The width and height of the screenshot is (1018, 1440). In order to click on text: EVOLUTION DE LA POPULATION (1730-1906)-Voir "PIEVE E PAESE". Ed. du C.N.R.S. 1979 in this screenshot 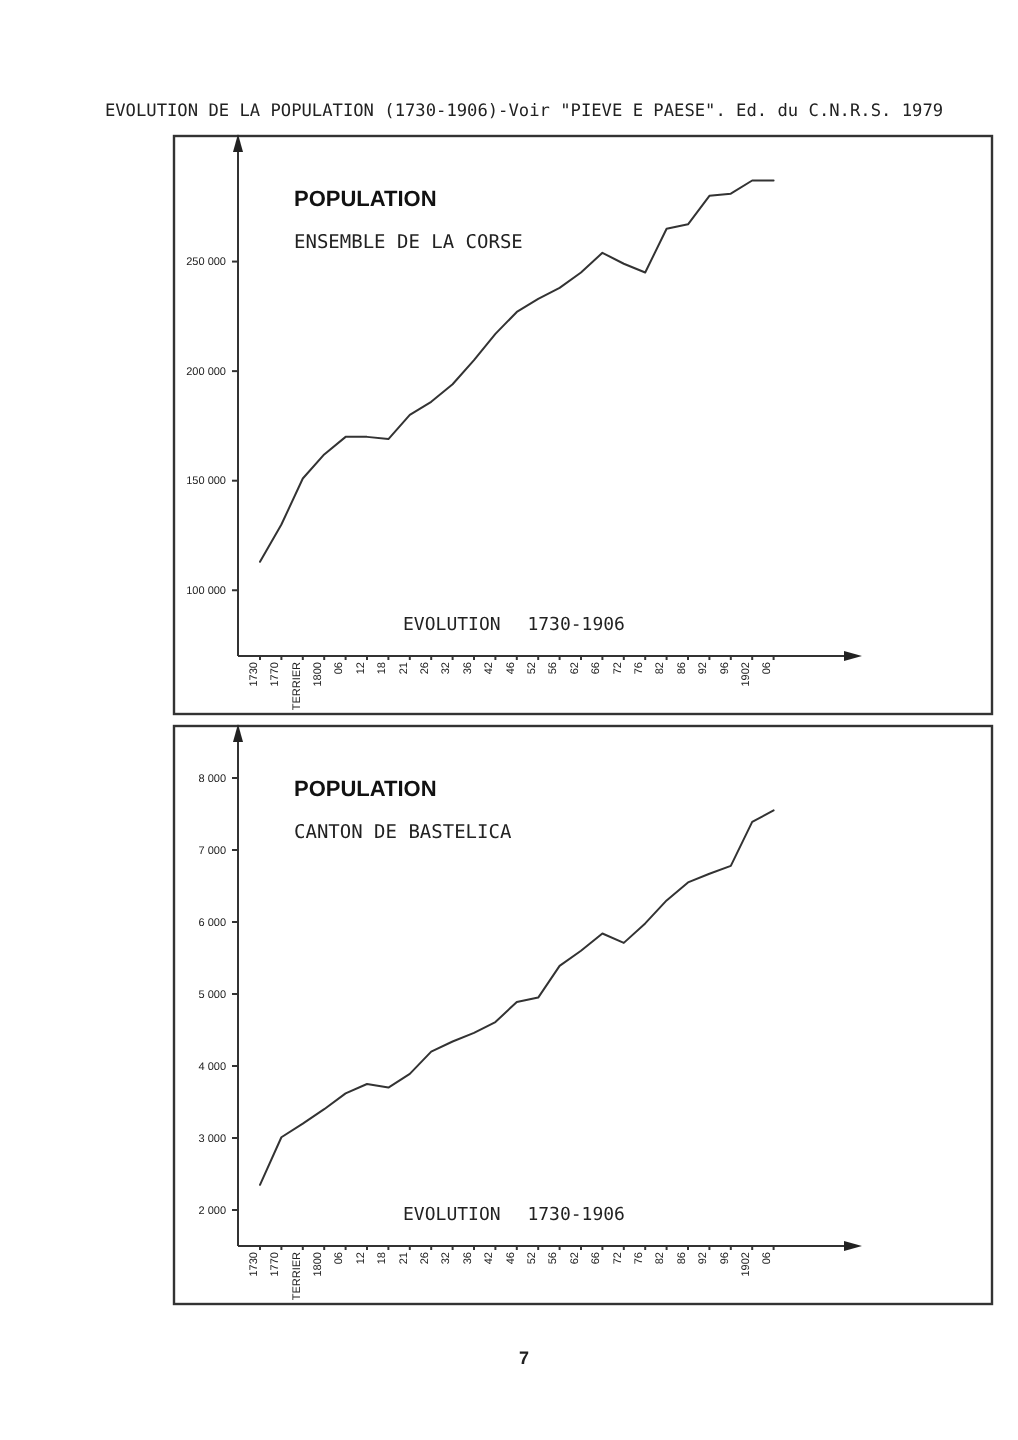, I will do `click(524, 112)`.